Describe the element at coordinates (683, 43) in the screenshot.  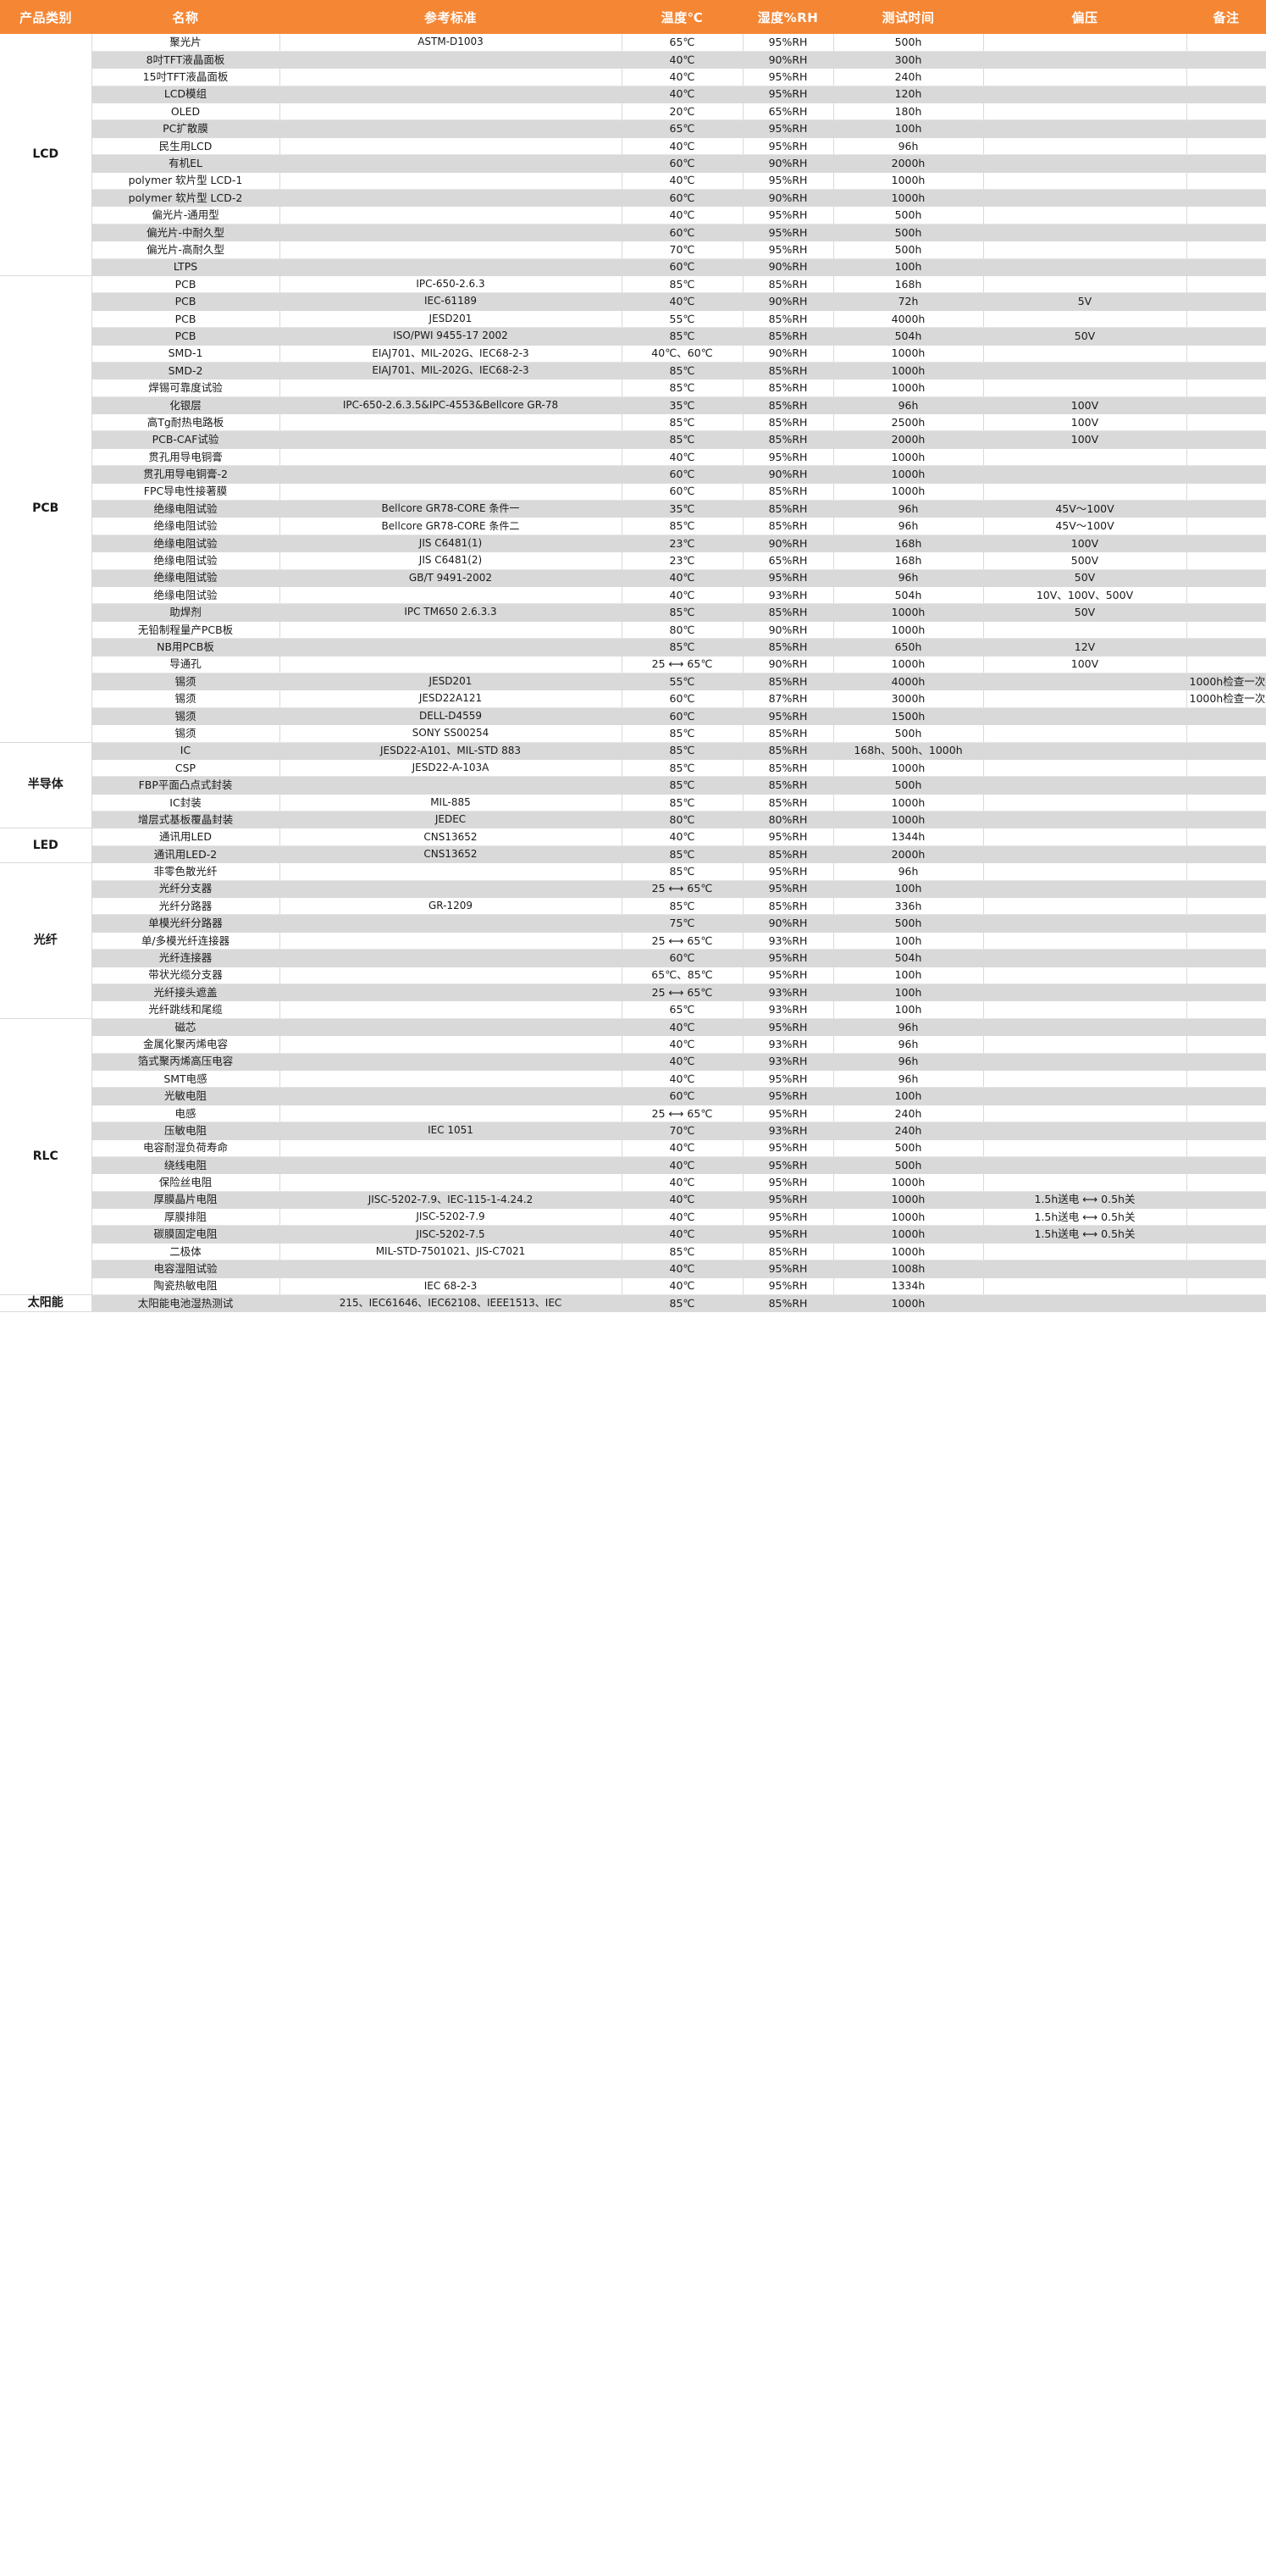
I see `cell-temperature: 65℃` at that location.